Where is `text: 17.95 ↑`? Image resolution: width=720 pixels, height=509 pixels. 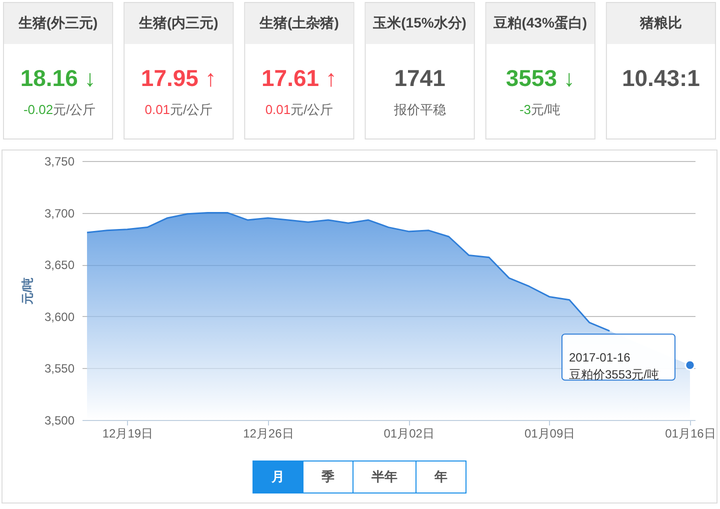
text: 17.95 ↑ is located at coordinates (178, 78).